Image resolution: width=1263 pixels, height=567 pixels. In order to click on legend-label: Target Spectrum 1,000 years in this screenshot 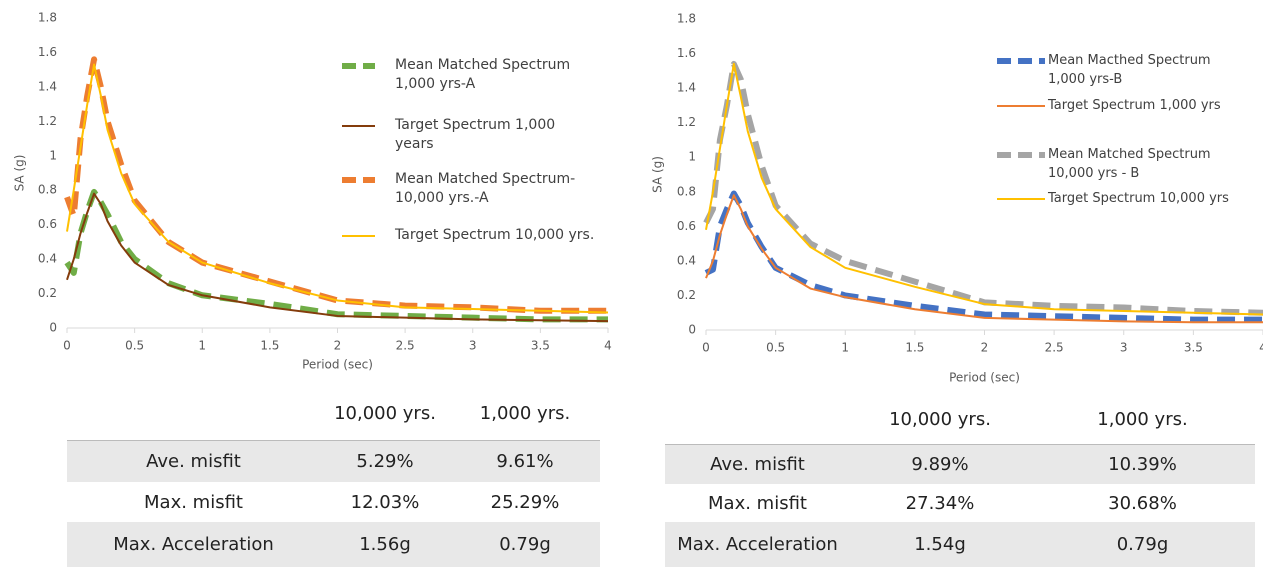, I will do `click(475, 134)`.